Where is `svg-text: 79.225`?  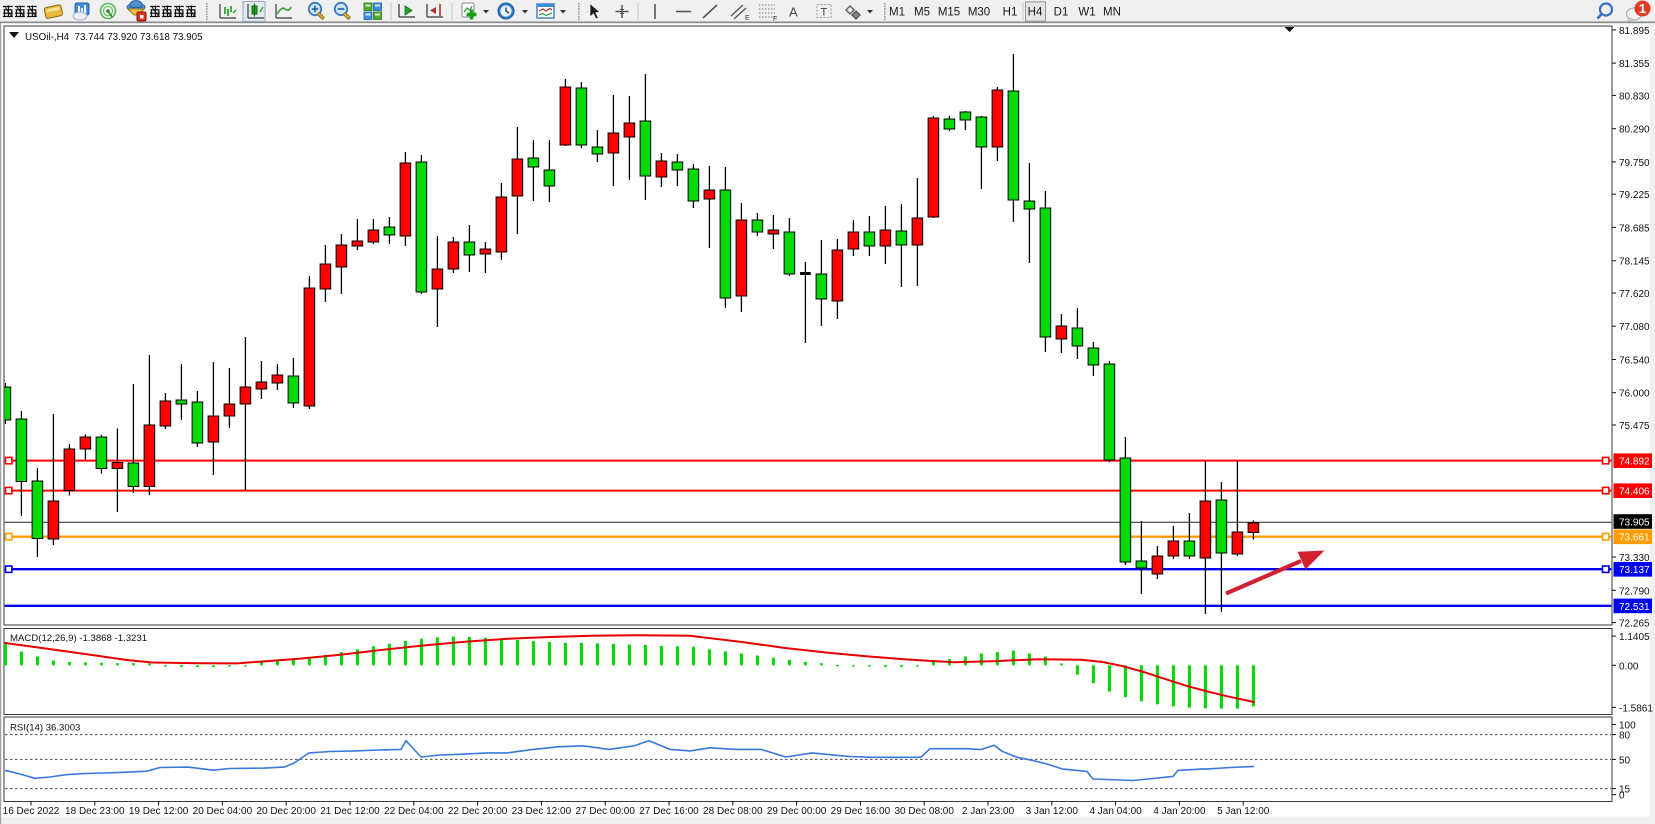 svg-text: 79.225 is located at coordinates (1634, 195).